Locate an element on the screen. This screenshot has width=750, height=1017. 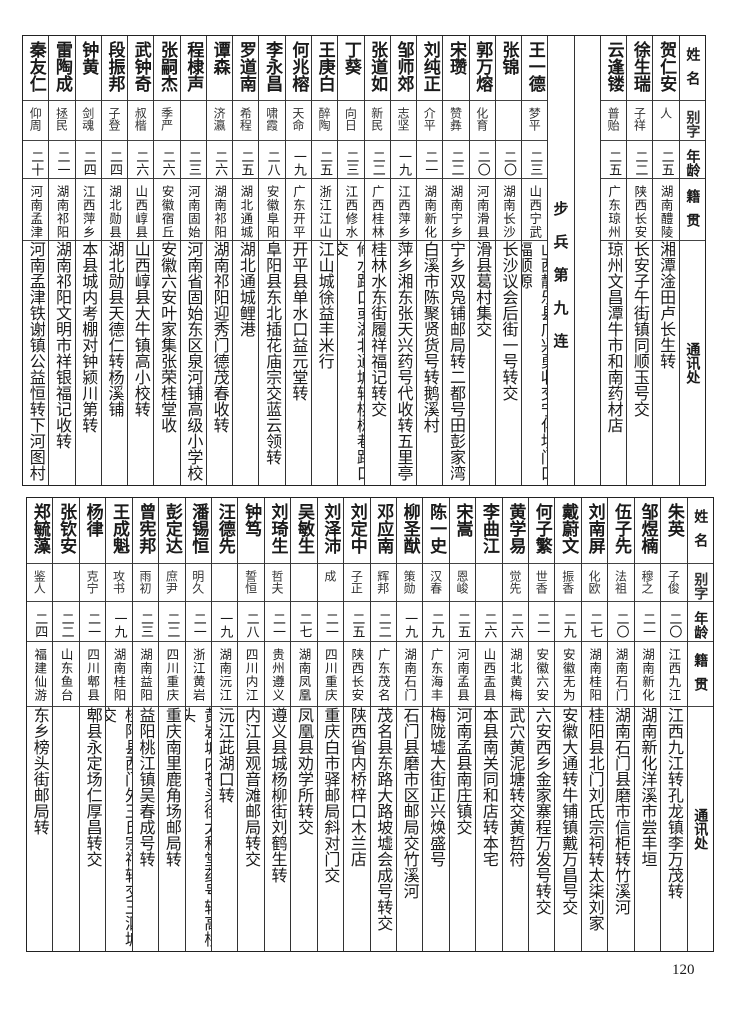
record-origin: 福建仙游 is located at coordinates (40, 674).